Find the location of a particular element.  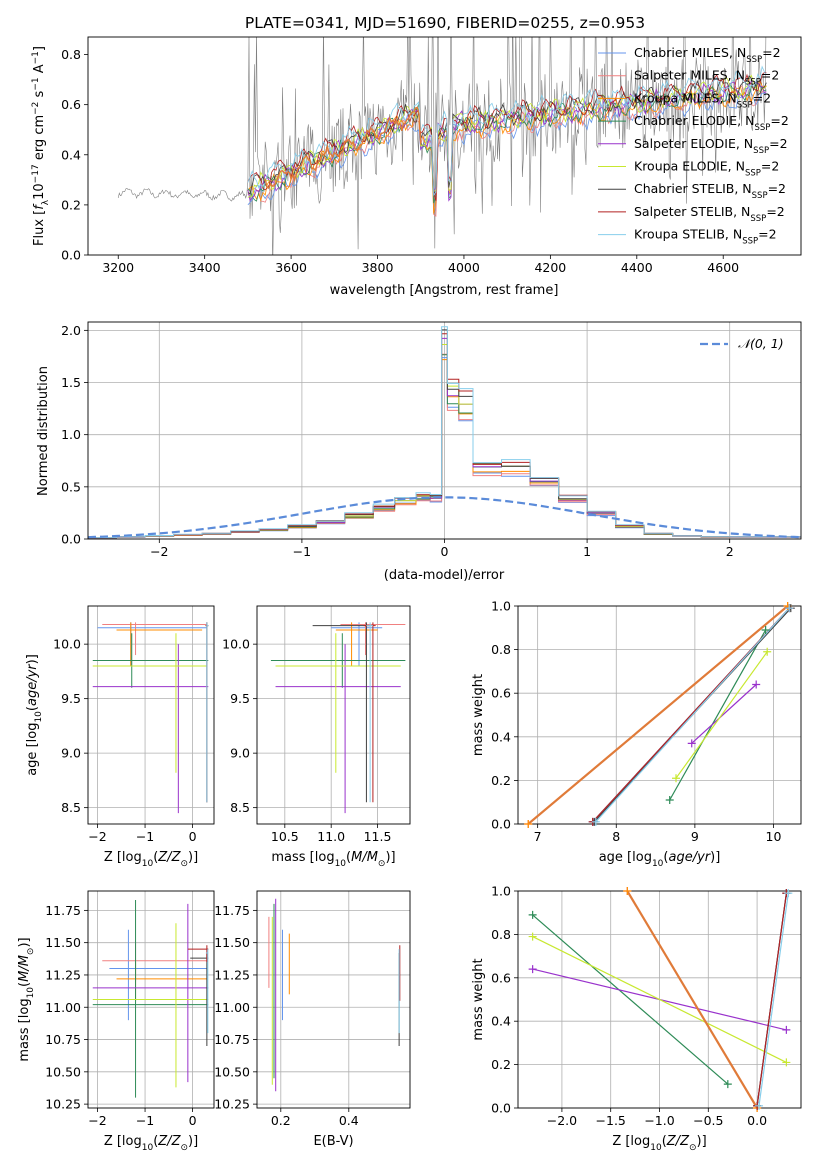

age-weight-panel-x-label: age [log10(age/yr)] is located at coordinates (660, 859).